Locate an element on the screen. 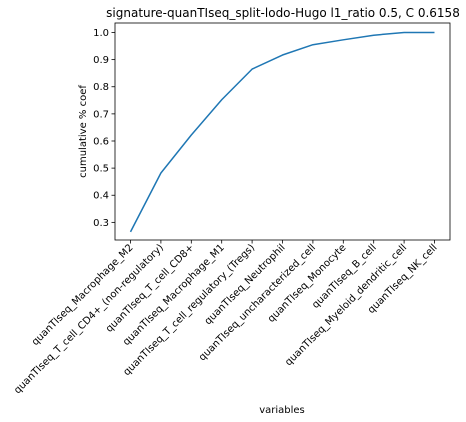 This screenshot has height=422, width=466. y-tick-label: 0.4 is located at coordinates (101, 196).